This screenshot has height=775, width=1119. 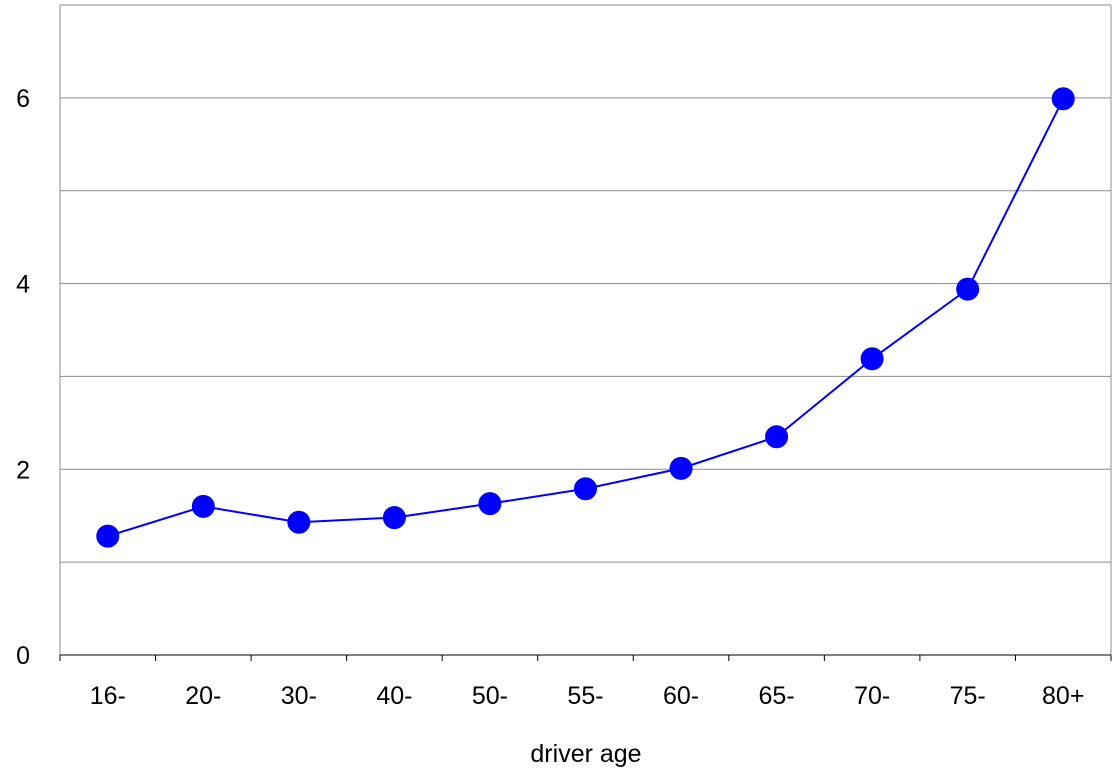 I want to click on x-tick-label: 30-, so click(x=299, y=696).